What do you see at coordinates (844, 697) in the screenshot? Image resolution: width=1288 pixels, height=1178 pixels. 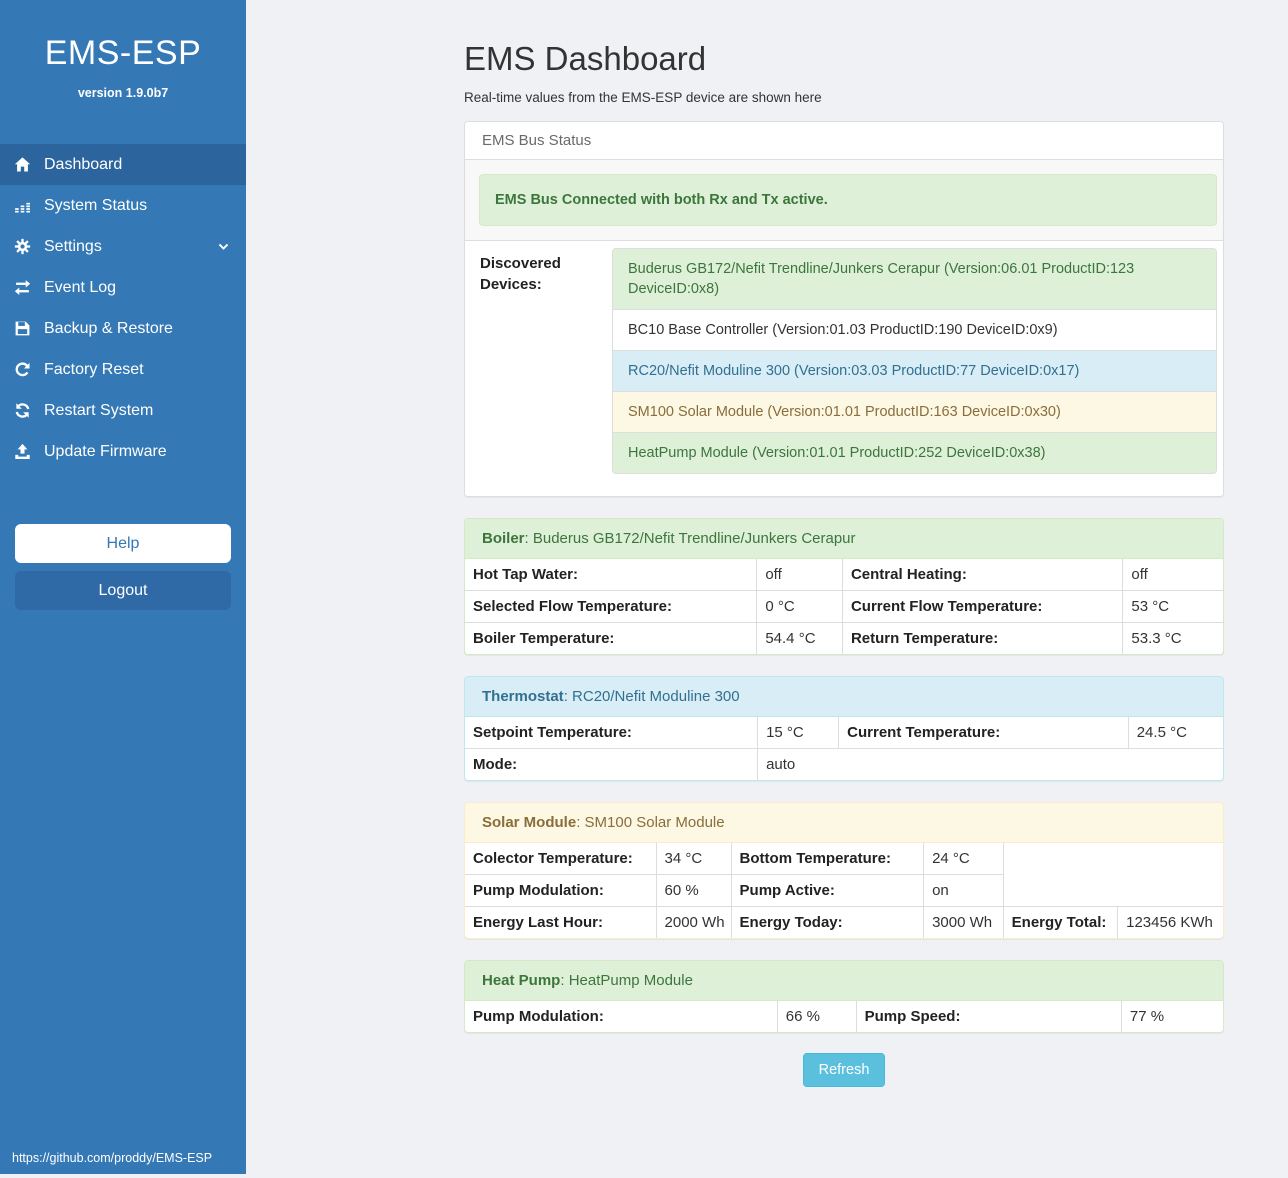 I see `thermostat-panel-heading: Thermostat: RC20/Nefit Moduline 300` at bounding box center [844, 697].